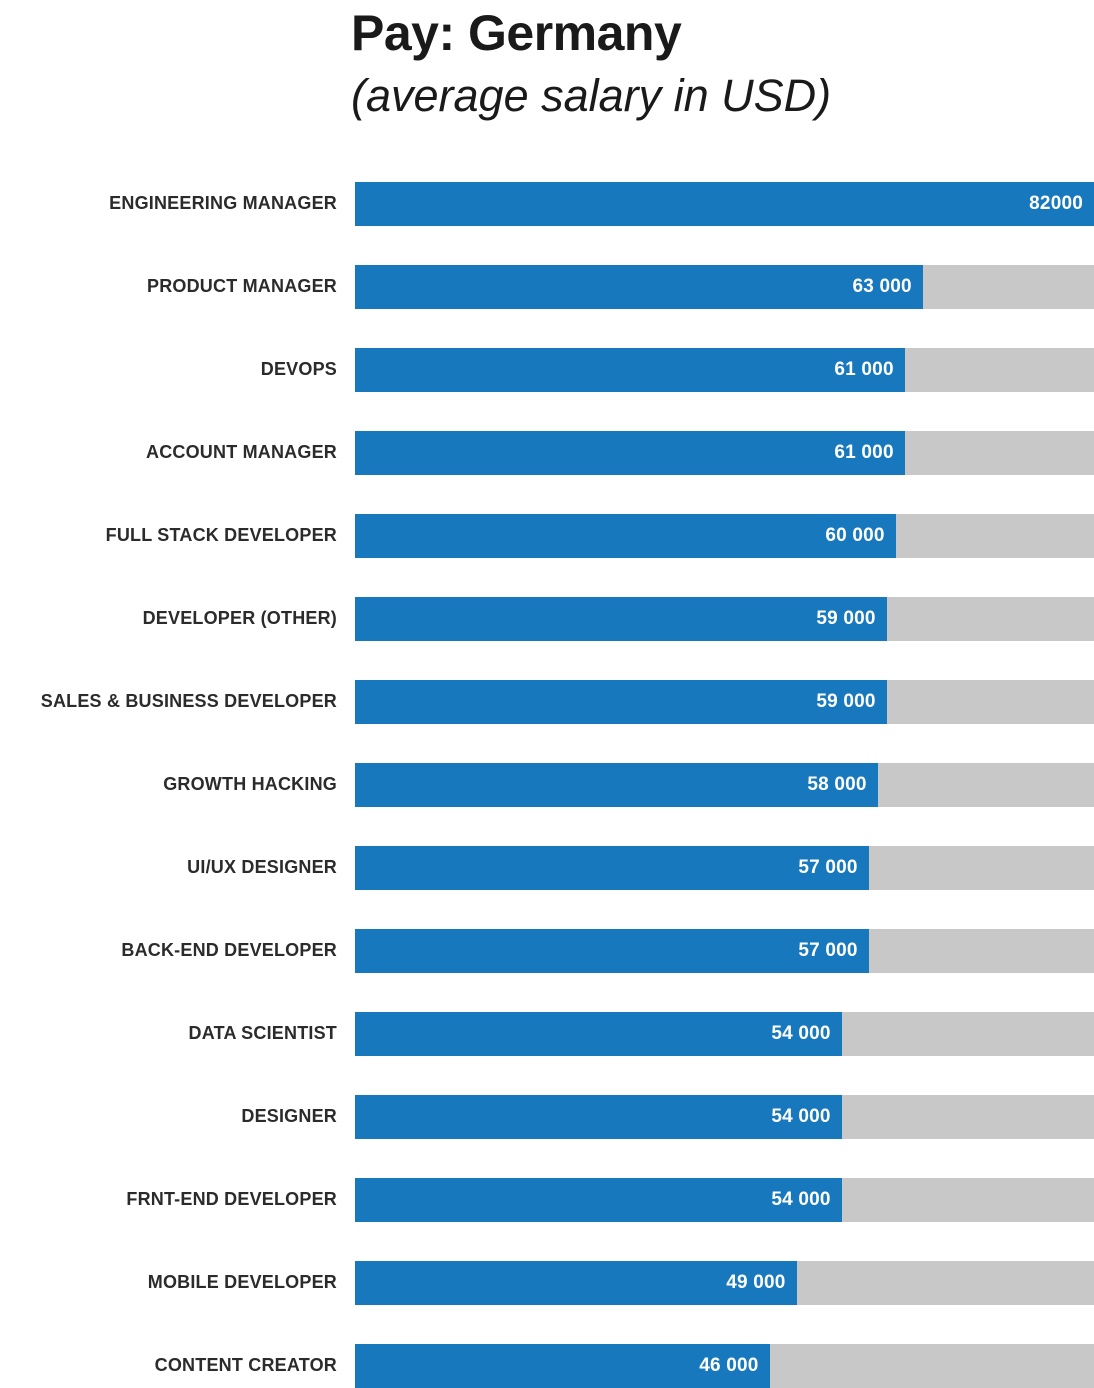 This screenshot has height=1388, width=1094. I want to click on category-label: CONTENT CREATOR, so click(245, 1365).